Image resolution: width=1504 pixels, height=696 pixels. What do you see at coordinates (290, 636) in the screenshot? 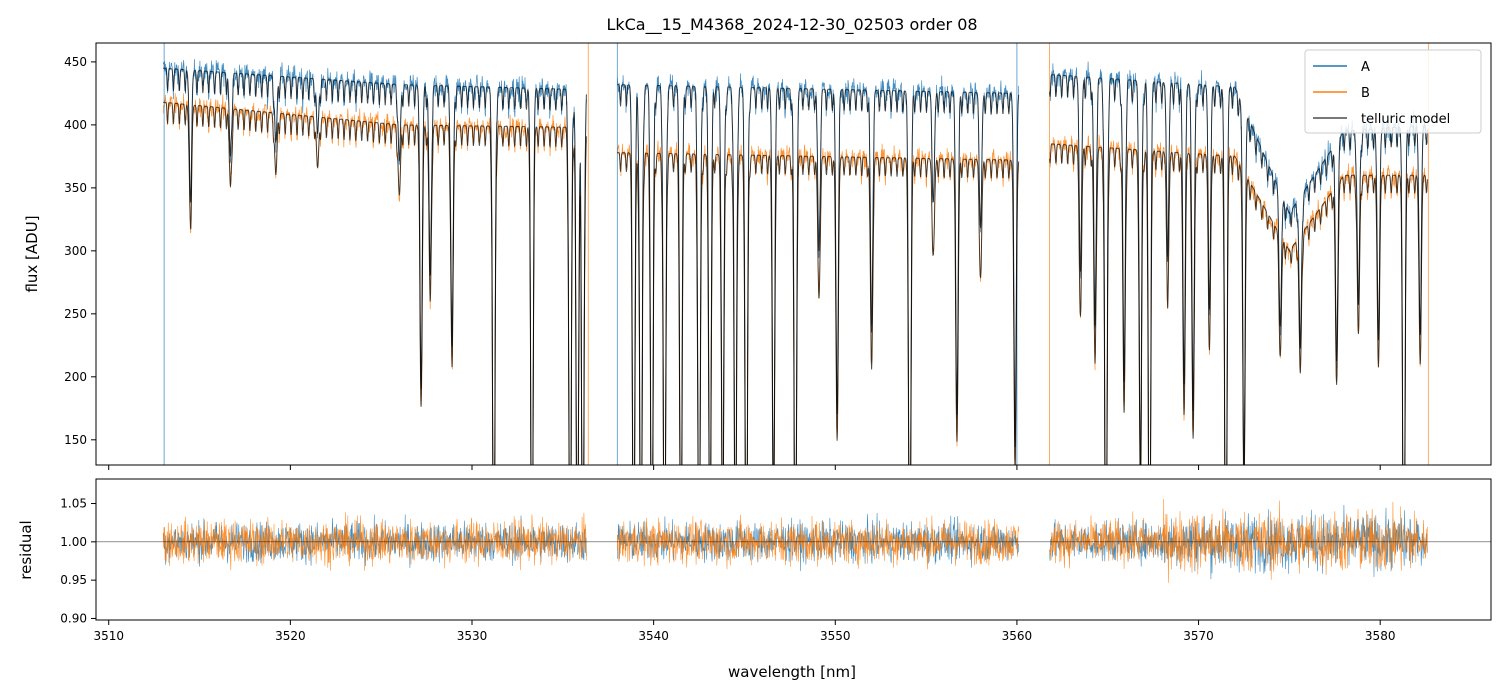
I see `residual-x-tick-label: 3520` at bounding box center [290, 636].